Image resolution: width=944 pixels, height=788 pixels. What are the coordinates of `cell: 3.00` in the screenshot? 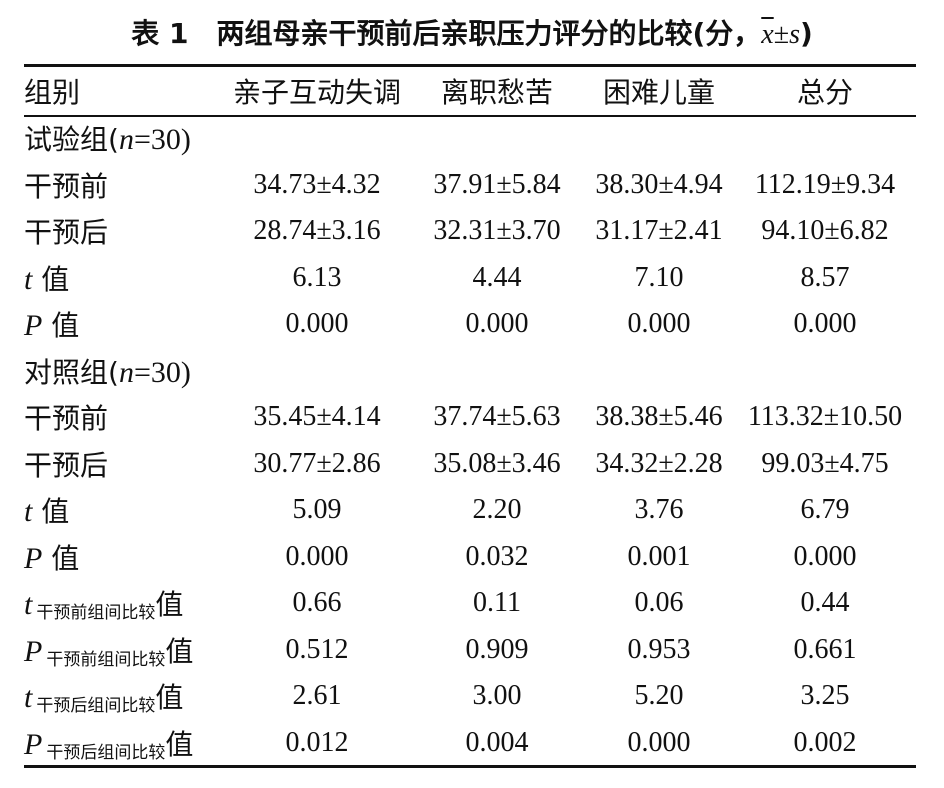 It's located at (497, 696).